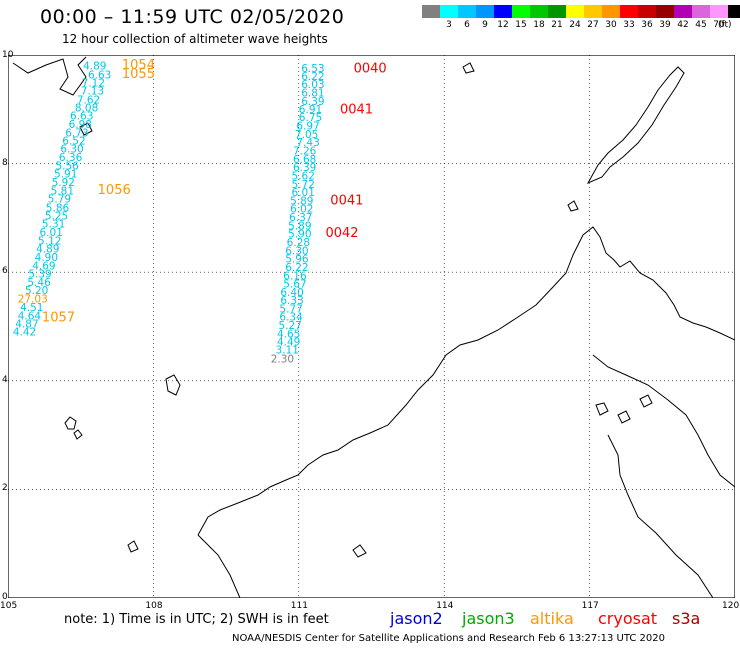 This screenshot has width=740, height=650. What do you see at coordinates (86, 108) in the screenshot?
I see `wave-height-value: 8.08` at bounding box center [86, 108].